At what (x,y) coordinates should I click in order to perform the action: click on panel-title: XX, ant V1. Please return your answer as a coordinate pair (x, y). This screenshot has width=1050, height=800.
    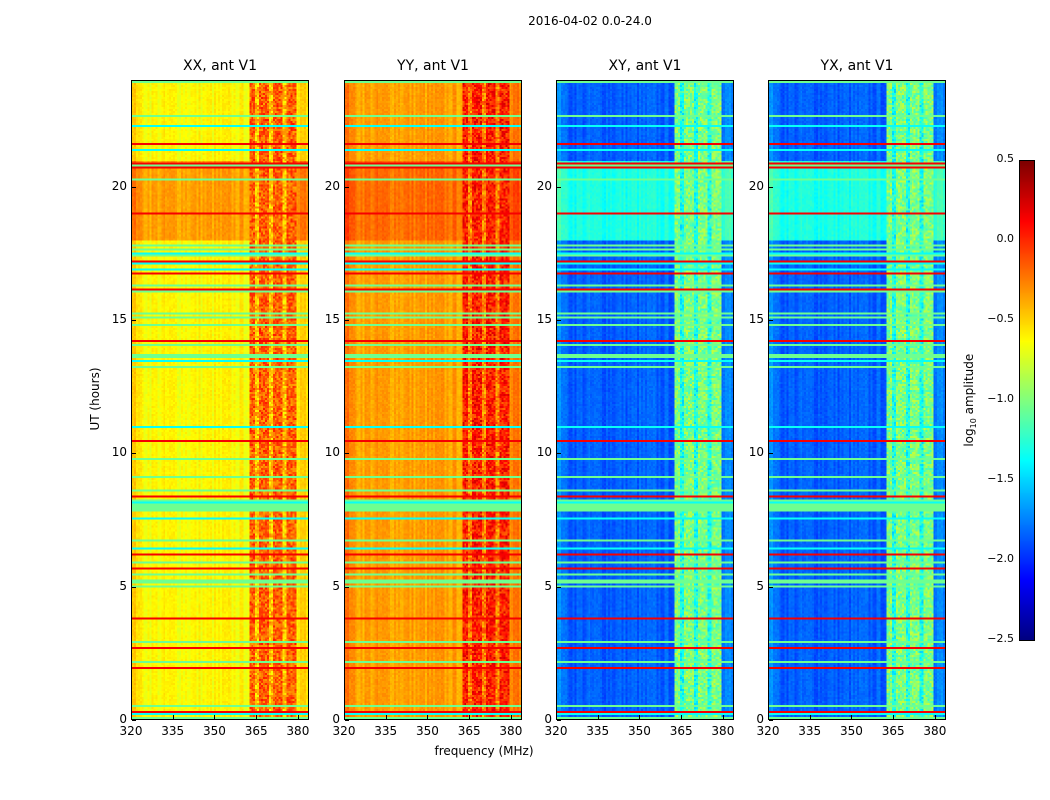
    Looking at the image, I should click on (220, 66).